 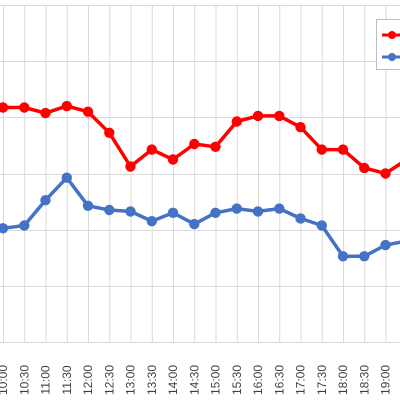 I want to click on x-tick-label: 16:30, so click(x=279, y=380).